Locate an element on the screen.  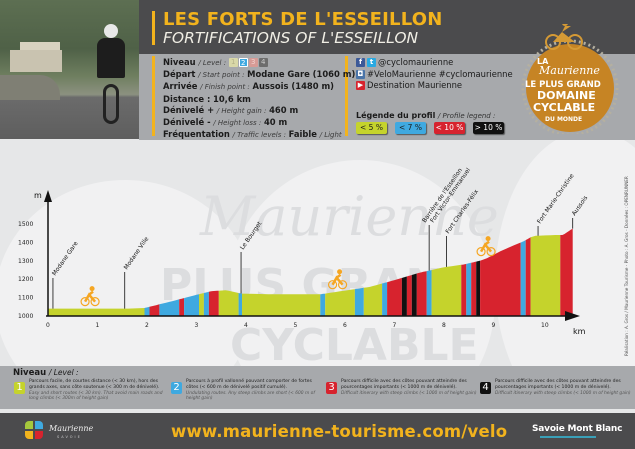
social-youtube: ▶ Destination Maurienne is located at coordinates (434, 86).